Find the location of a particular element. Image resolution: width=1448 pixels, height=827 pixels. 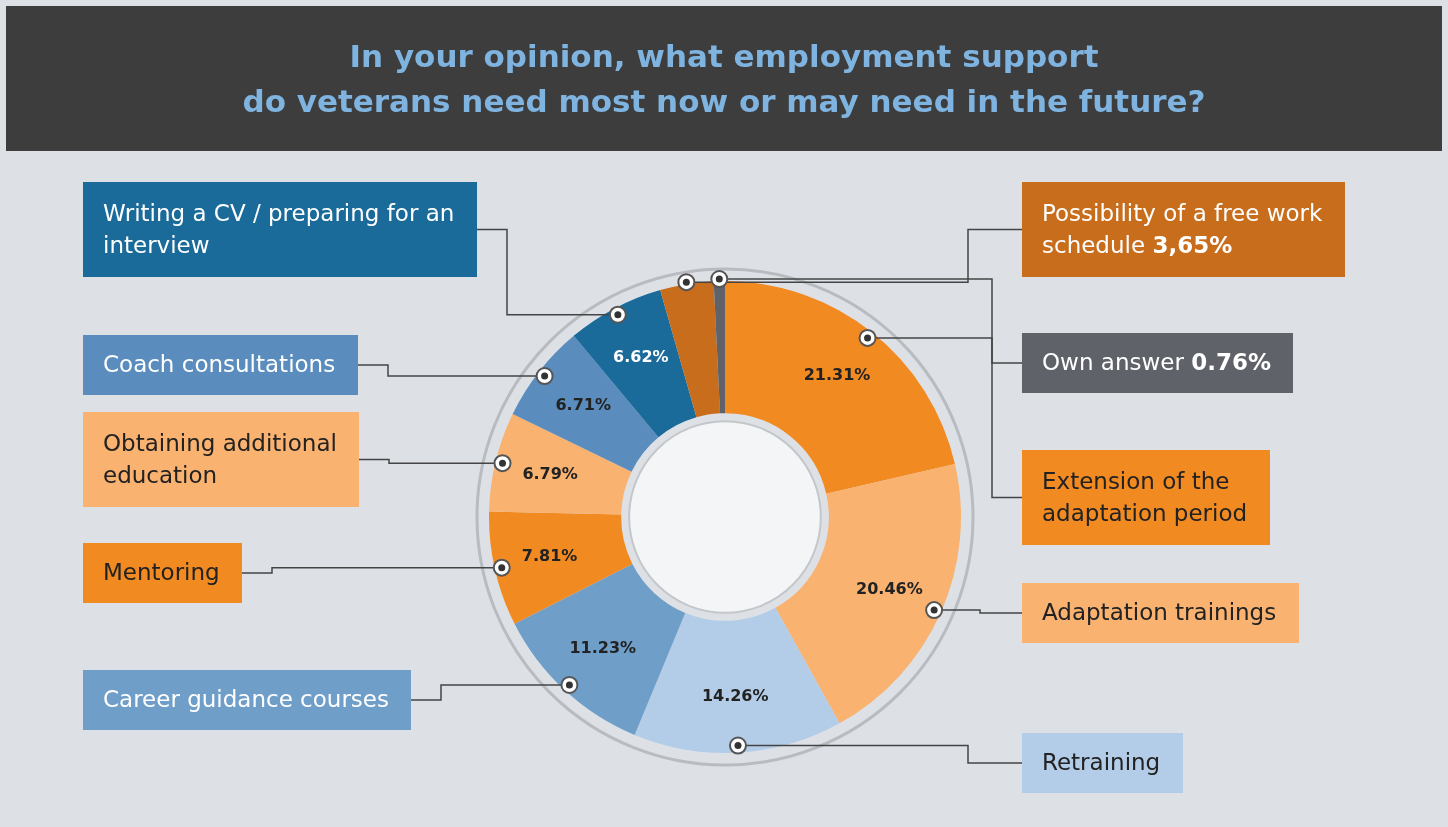

data-label: 3,65% is located at coordinates (1192, 244).